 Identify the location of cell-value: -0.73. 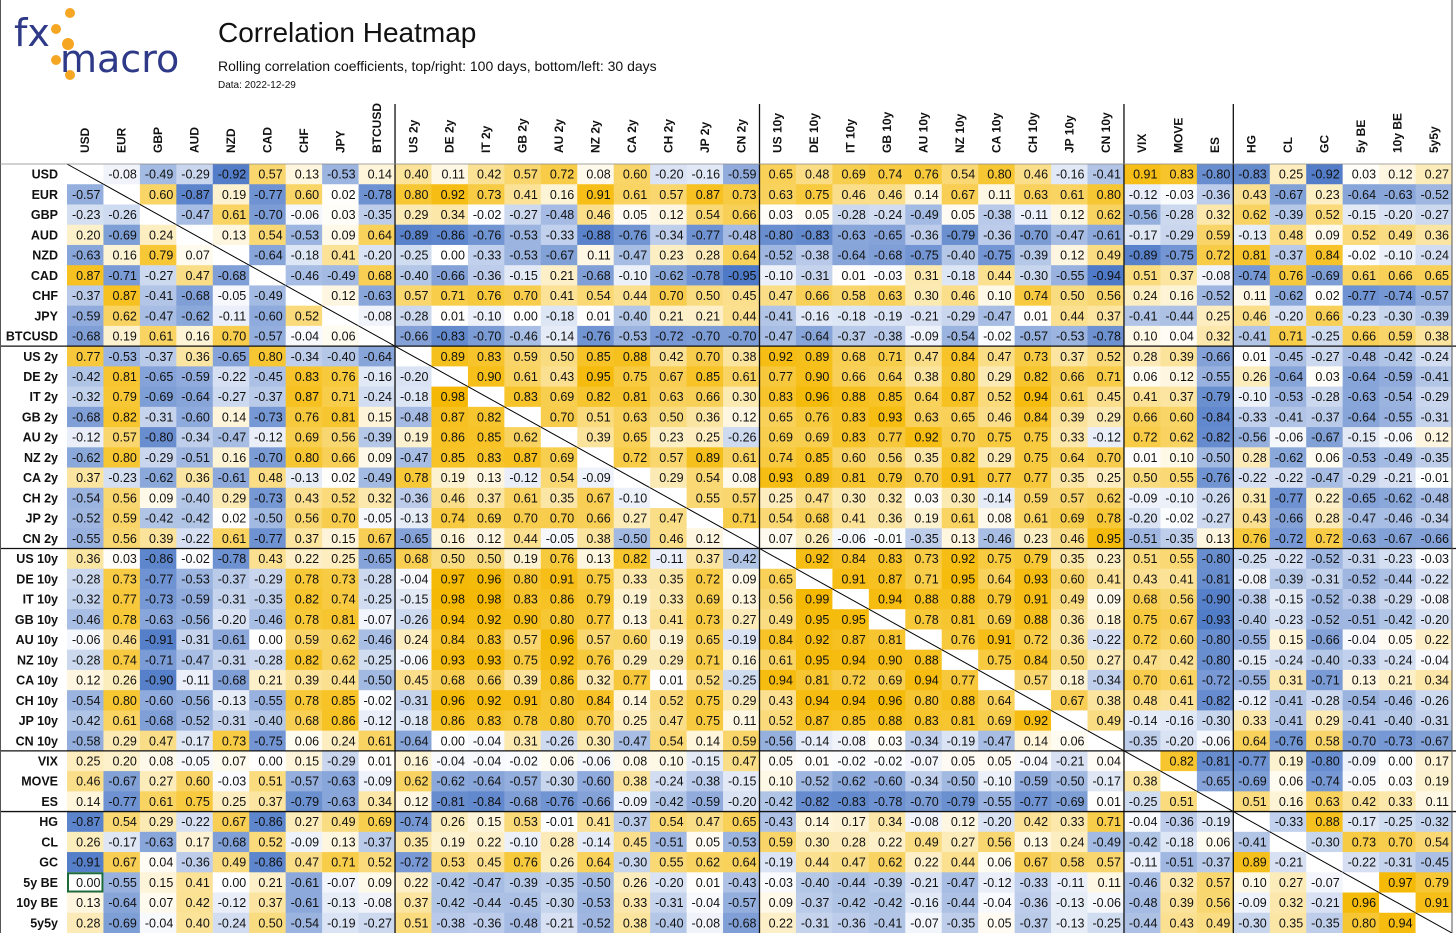
(1398, 741).